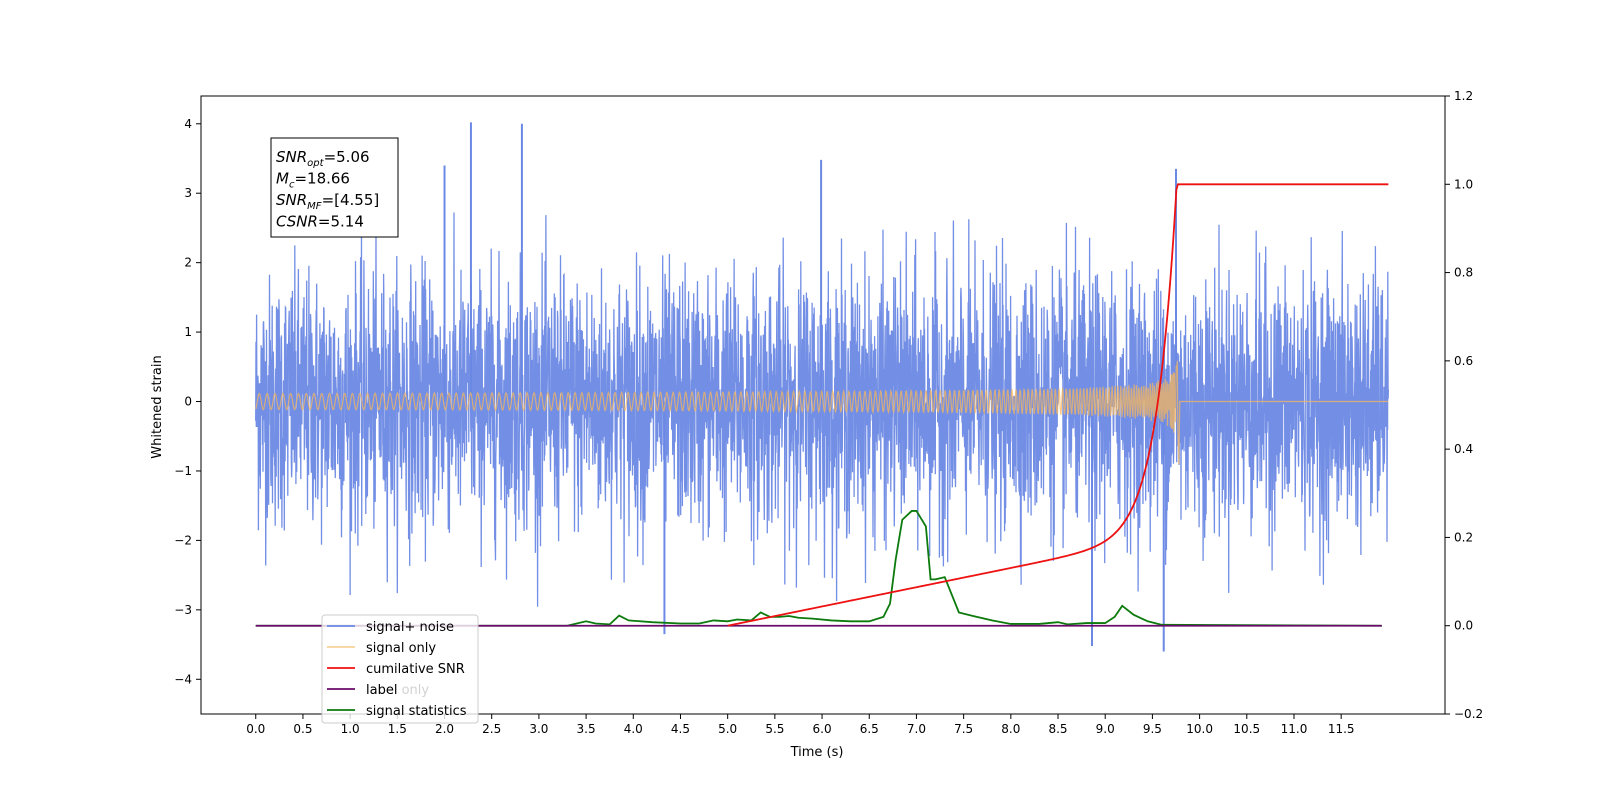 Image resolution: width=1600 pixels, height=800 pixels. Describe the element at coordinates (680, 729) in the screenshot. I see `x-tick-label: 4.5` at that location.